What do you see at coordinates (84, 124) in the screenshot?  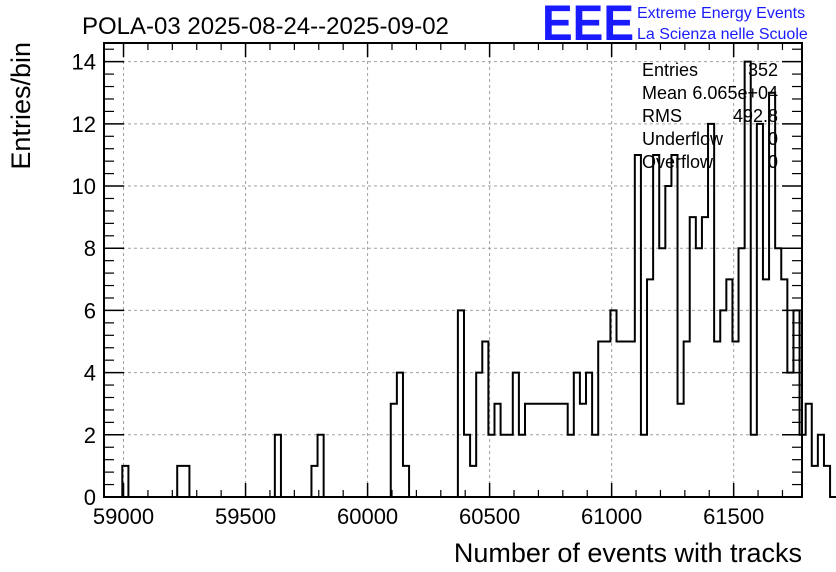 I see `y-tick-label: 12` at bounding box center [84, 124].